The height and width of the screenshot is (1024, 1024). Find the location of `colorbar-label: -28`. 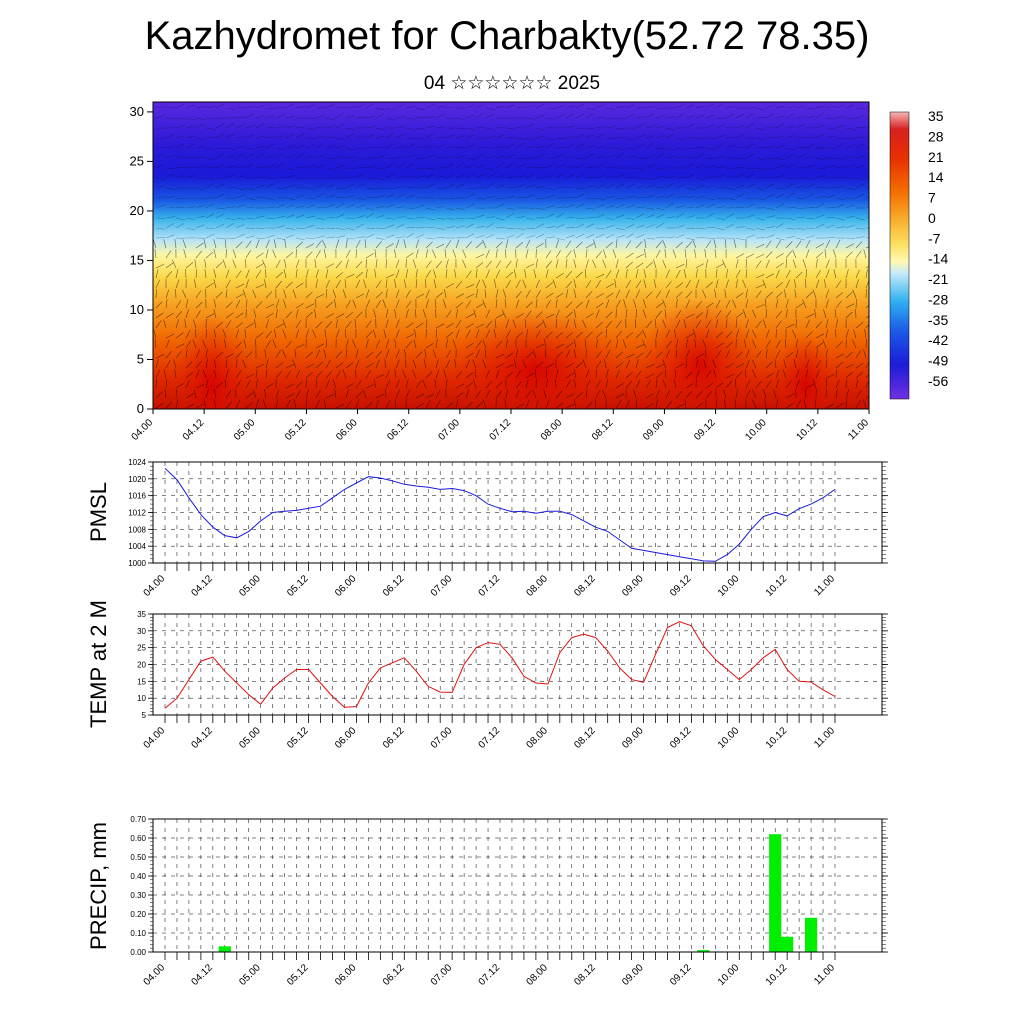

colorbar-label: -28 is located at coordinates (938, 299).